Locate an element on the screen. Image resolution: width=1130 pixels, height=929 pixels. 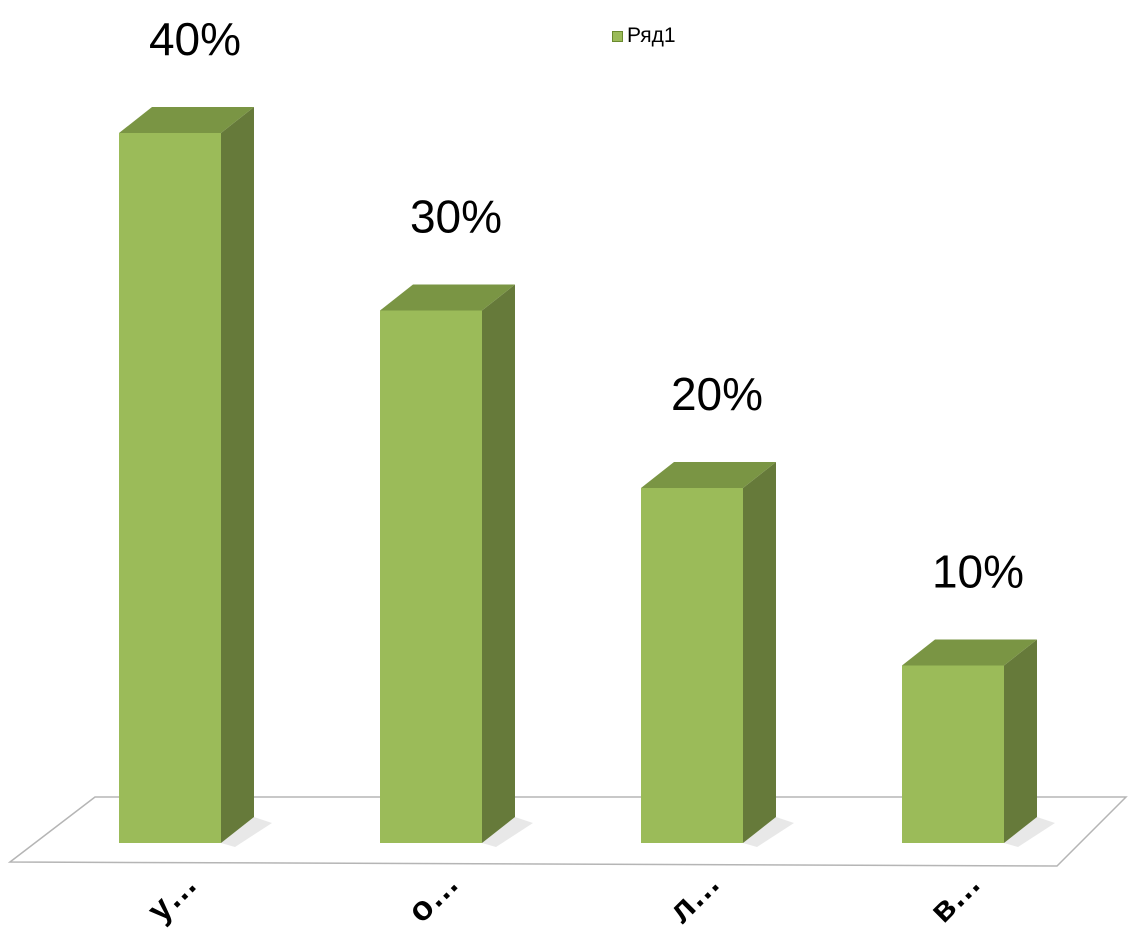
data-label: 40% is located at coordinates (195, 39).